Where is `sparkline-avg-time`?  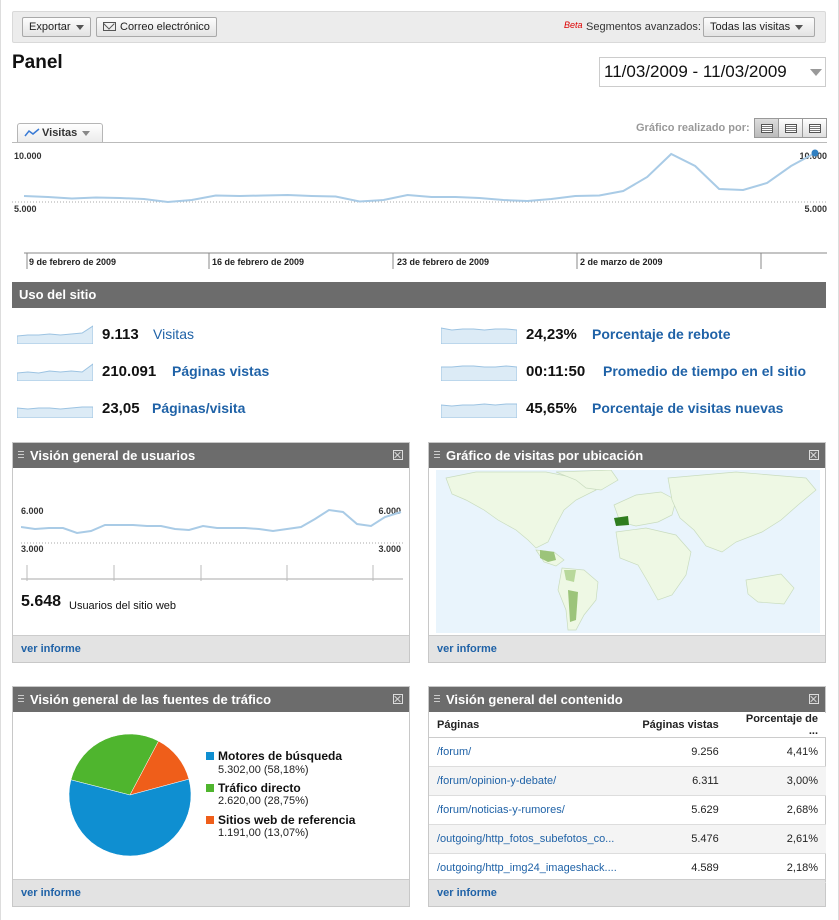 sparkline-avg-time is located at coordinates (479, 373).